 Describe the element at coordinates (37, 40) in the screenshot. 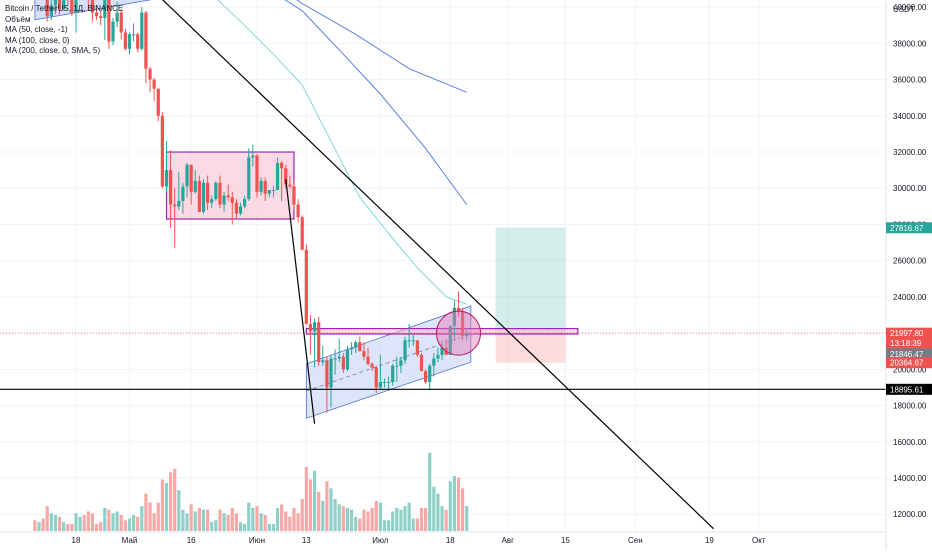

I see `legend-ma-100: MA (100, close, 0)` at that location.